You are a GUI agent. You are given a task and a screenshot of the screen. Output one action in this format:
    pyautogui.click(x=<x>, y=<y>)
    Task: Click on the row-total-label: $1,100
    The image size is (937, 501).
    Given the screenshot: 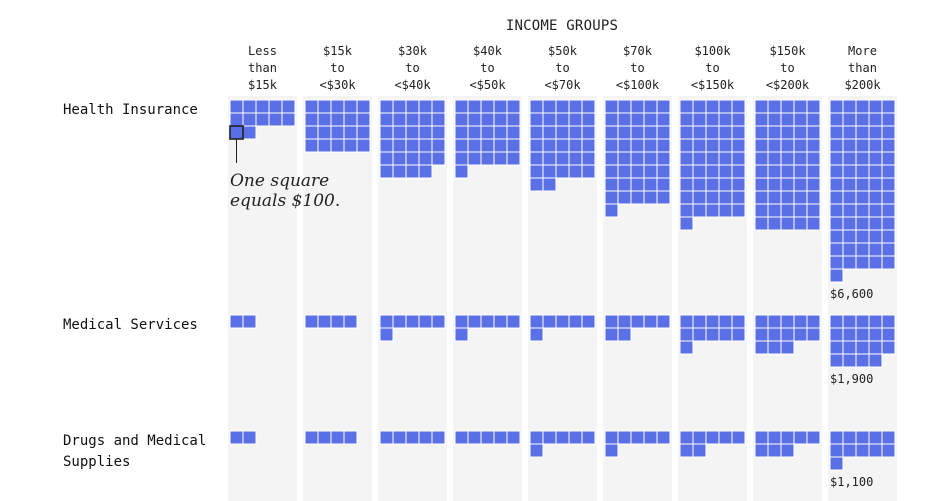 What is the action you would take?
    pyautogui.click(x=851, y=482)
    